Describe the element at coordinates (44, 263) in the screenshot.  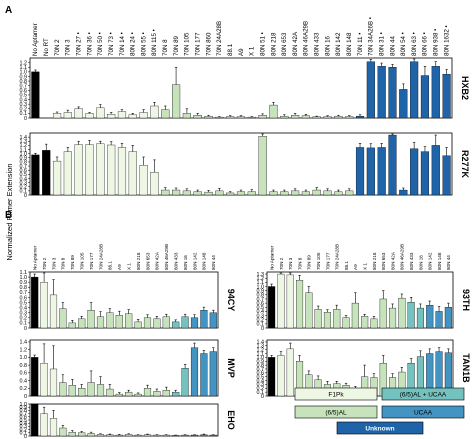
I see `category-label: 70N 2` at that location.